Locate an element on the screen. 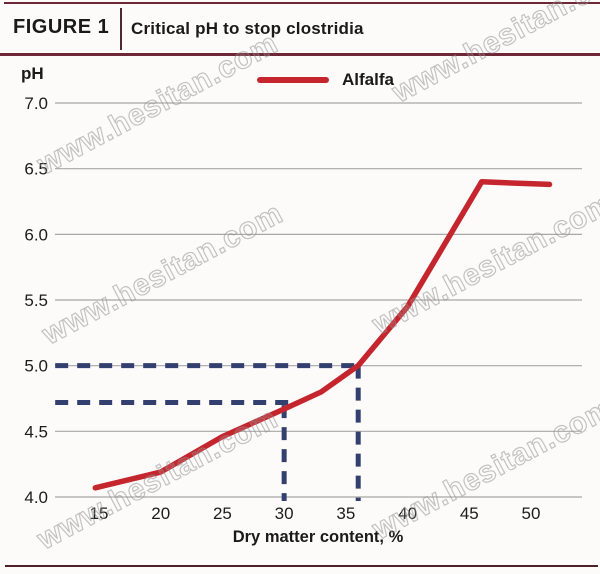  y-tick-label: 6.0 is located at coordinates (36, 234).